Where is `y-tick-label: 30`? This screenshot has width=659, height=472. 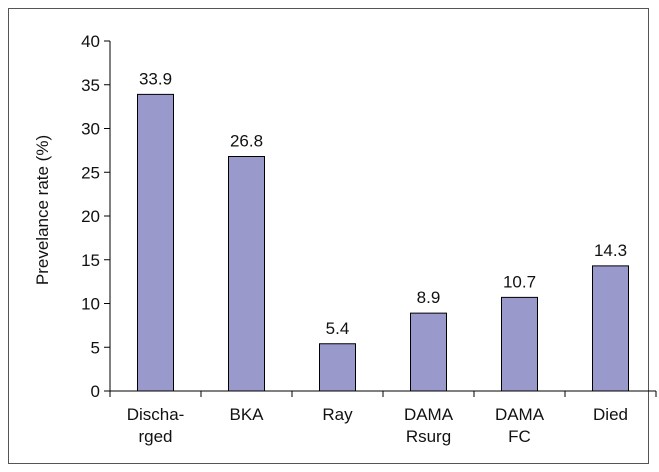
y-tick-label: 30 is located at coordinates (90, 129).